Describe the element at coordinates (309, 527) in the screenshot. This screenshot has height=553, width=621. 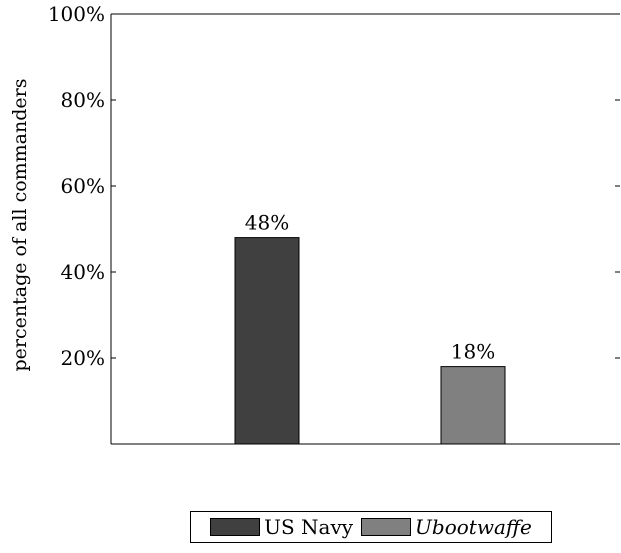
I see `legend-label-us-navy: US Navy` at that location.